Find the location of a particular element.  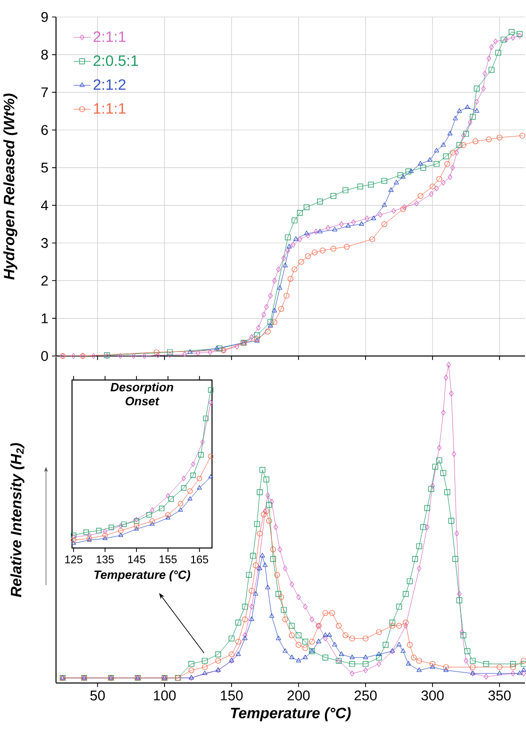

x-tick-label: 145 is located at coordinates (137, 560).